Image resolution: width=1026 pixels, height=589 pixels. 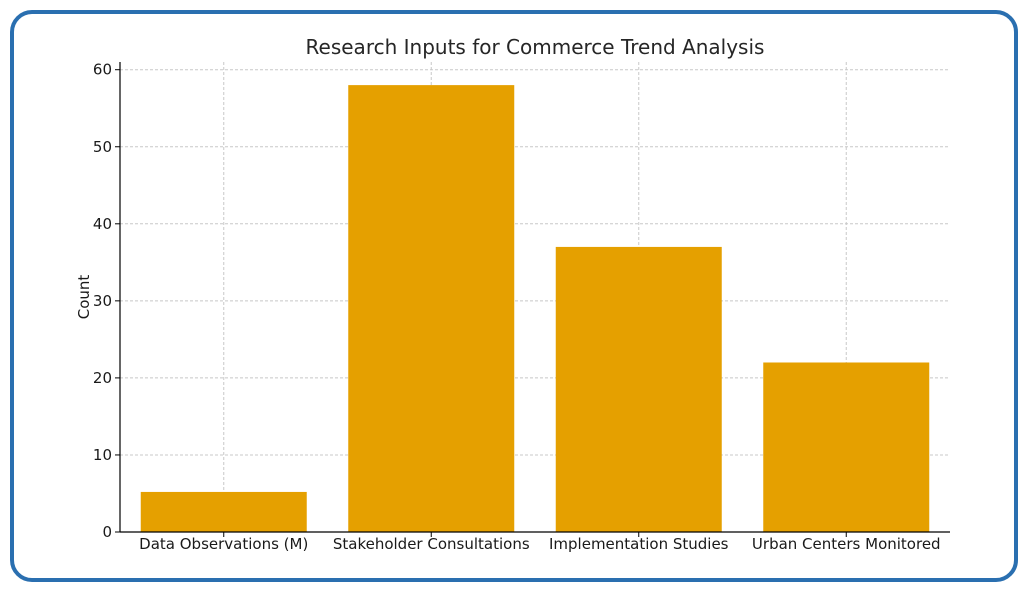 I want to click on x-tick-label: Urban Centers Monitored, so click(x=846, y=544).